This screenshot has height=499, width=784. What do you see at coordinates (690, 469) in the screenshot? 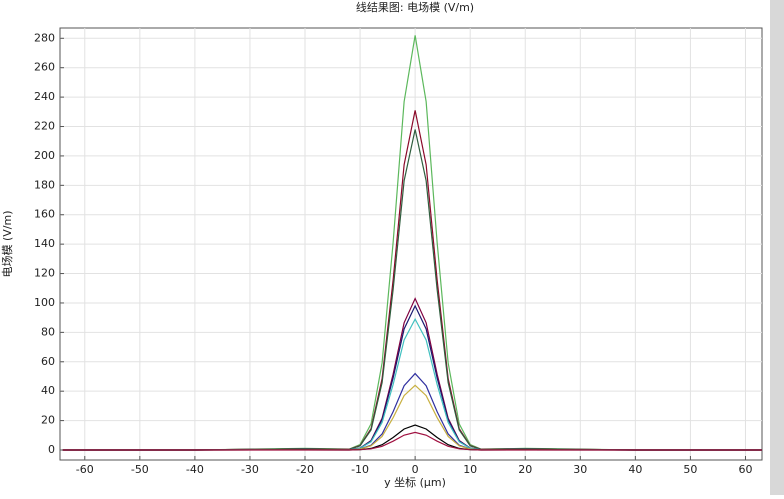
I see `x-tick-label: 50` at bounding box center [690, 469].